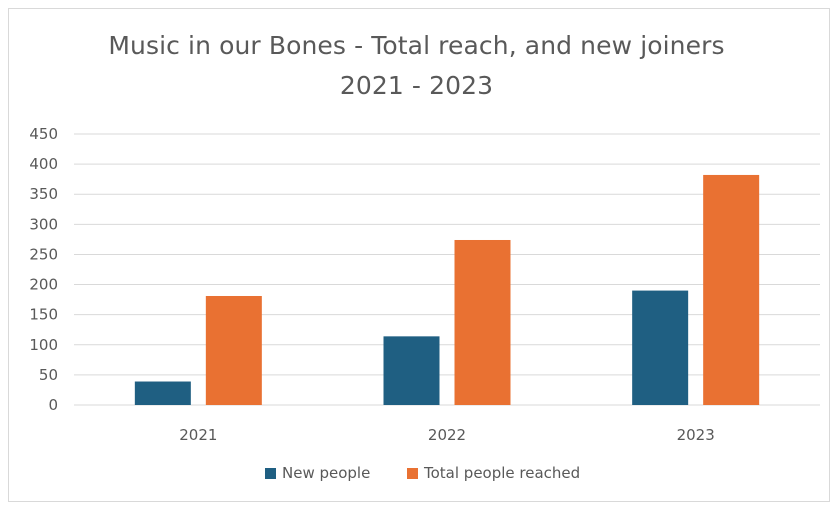  Describe the element at coordinates (43, 134) in the screenshot. I see `y-tick-label: 450` at that location.